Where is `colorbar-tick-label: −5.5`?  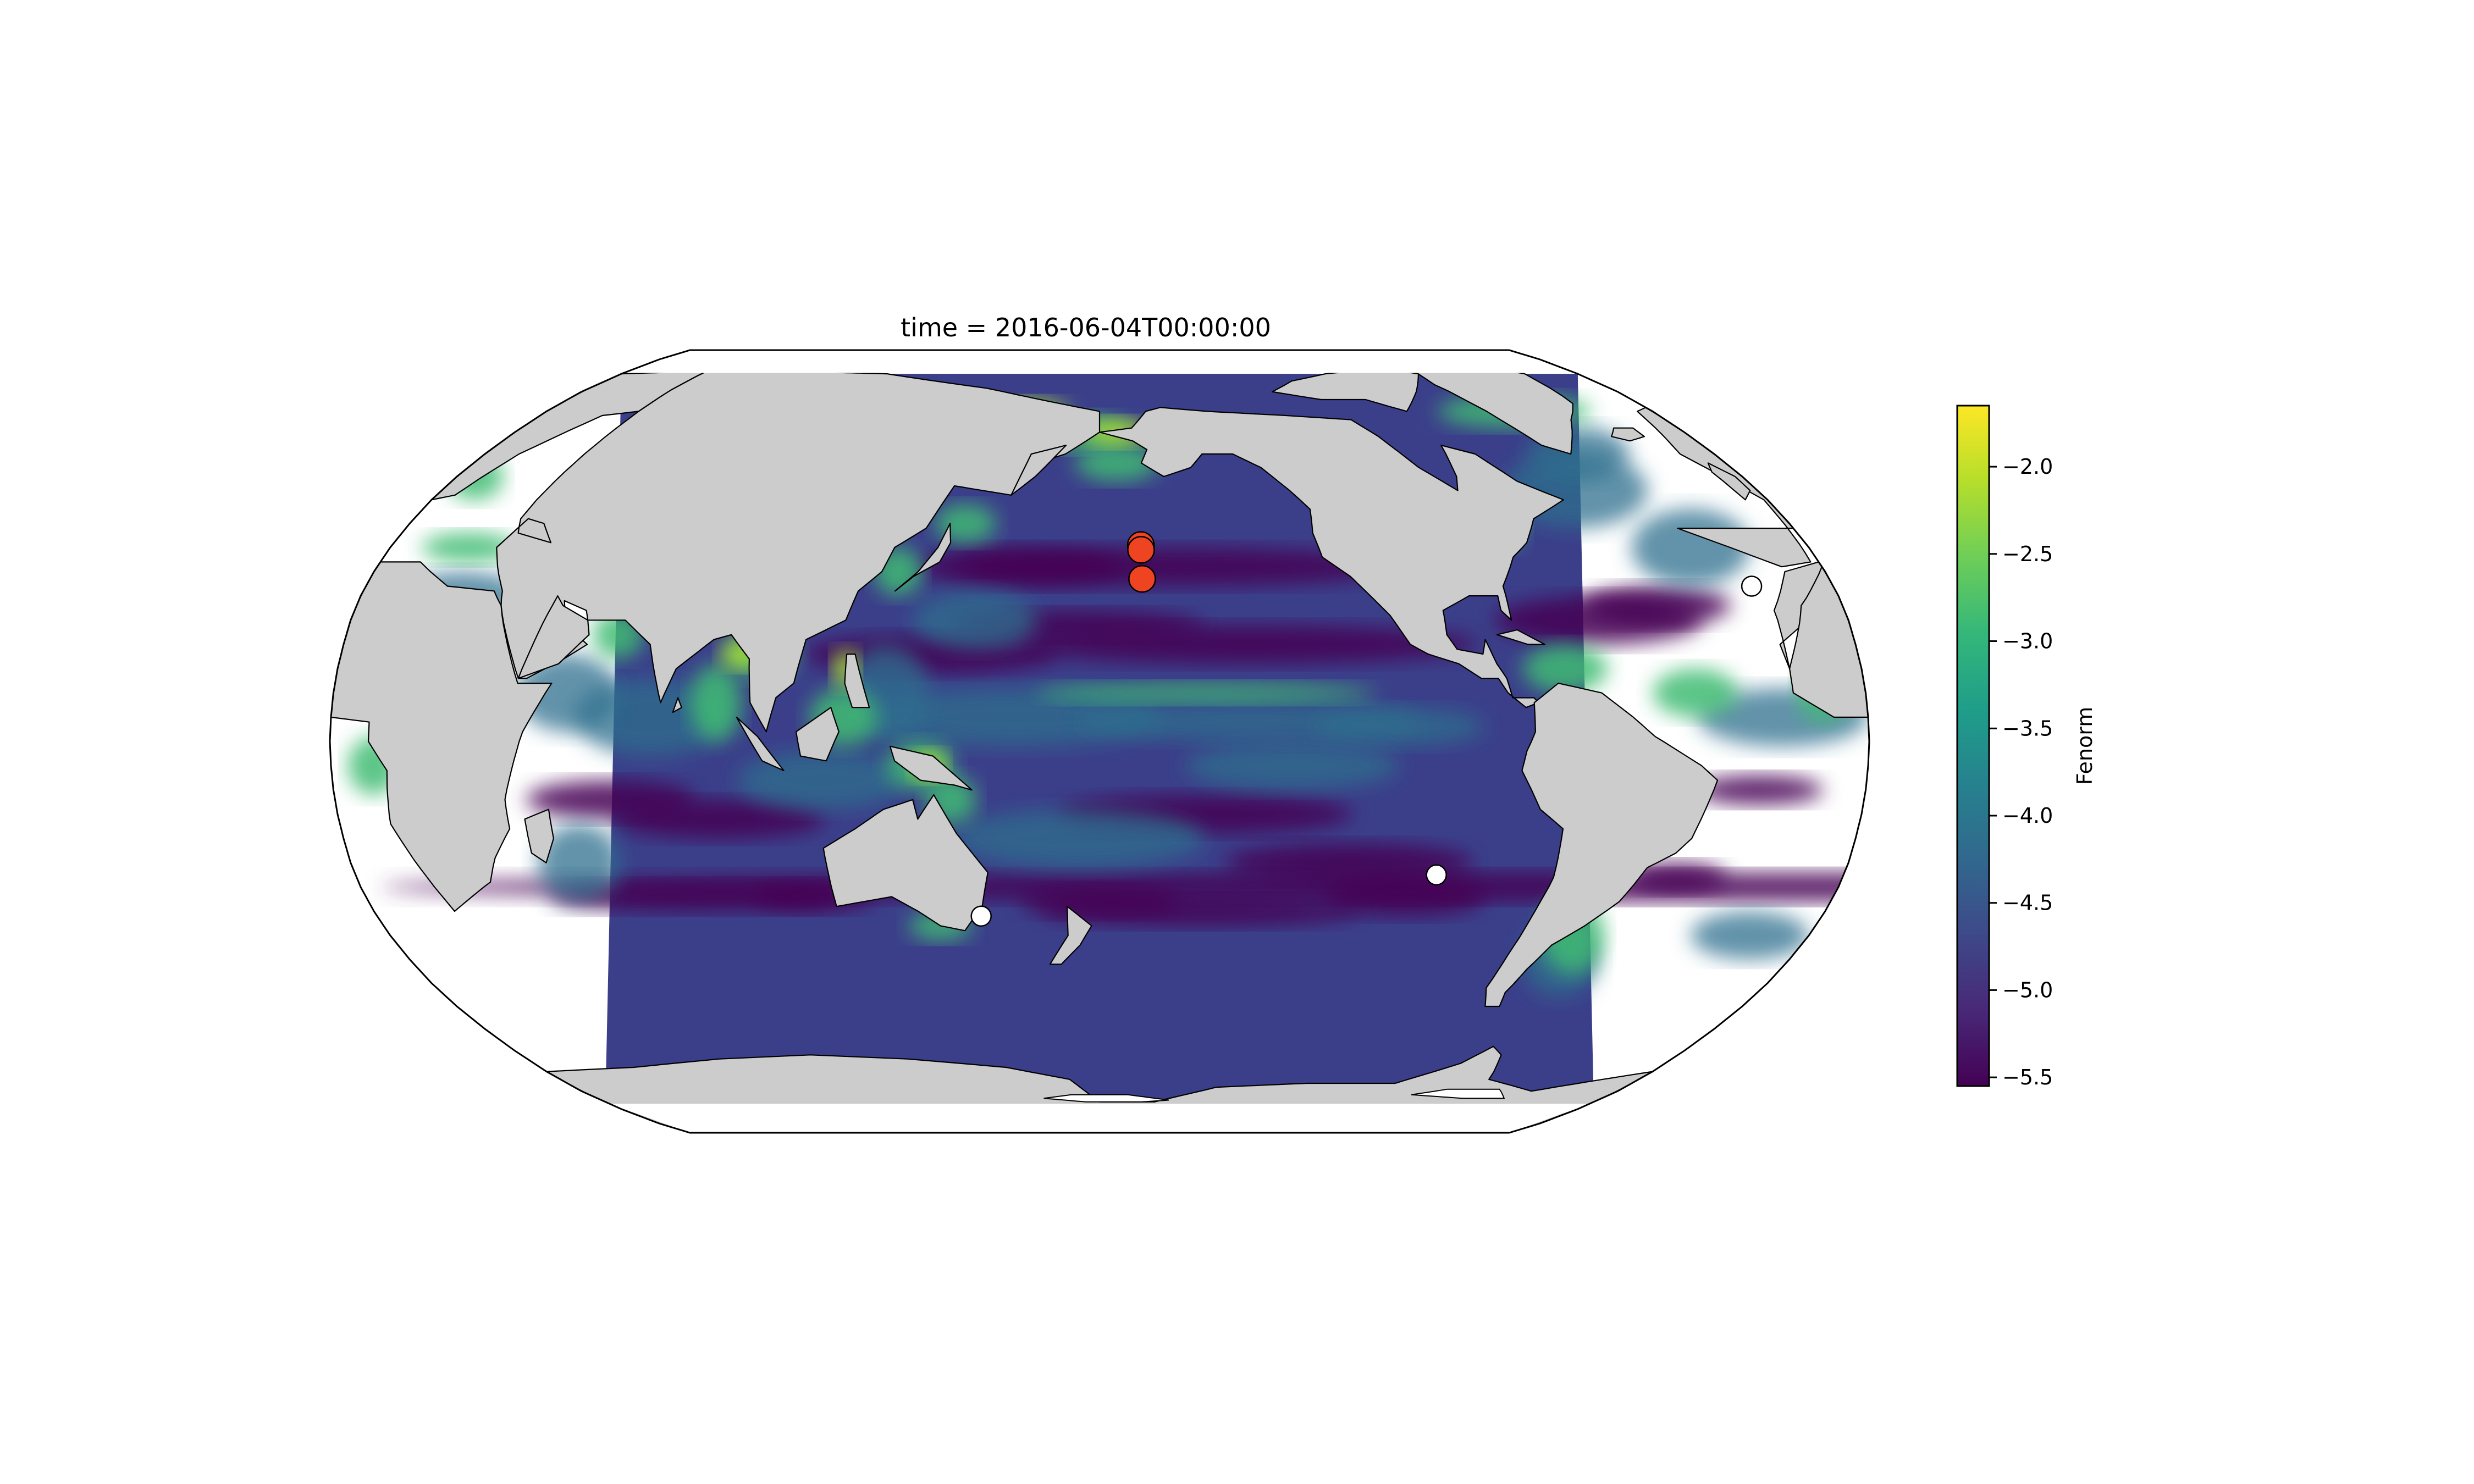
colorbar-tick-label: −5.5 is located at coordinates (2027, 1077).